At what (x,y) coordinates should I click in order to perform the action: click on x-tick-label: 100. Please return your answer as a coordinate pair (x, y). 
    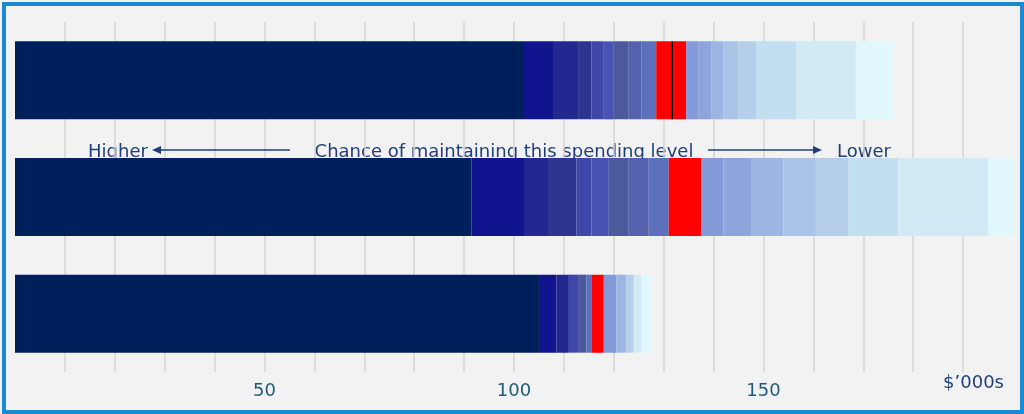
    Looking at the image, I should click on (514, 389).